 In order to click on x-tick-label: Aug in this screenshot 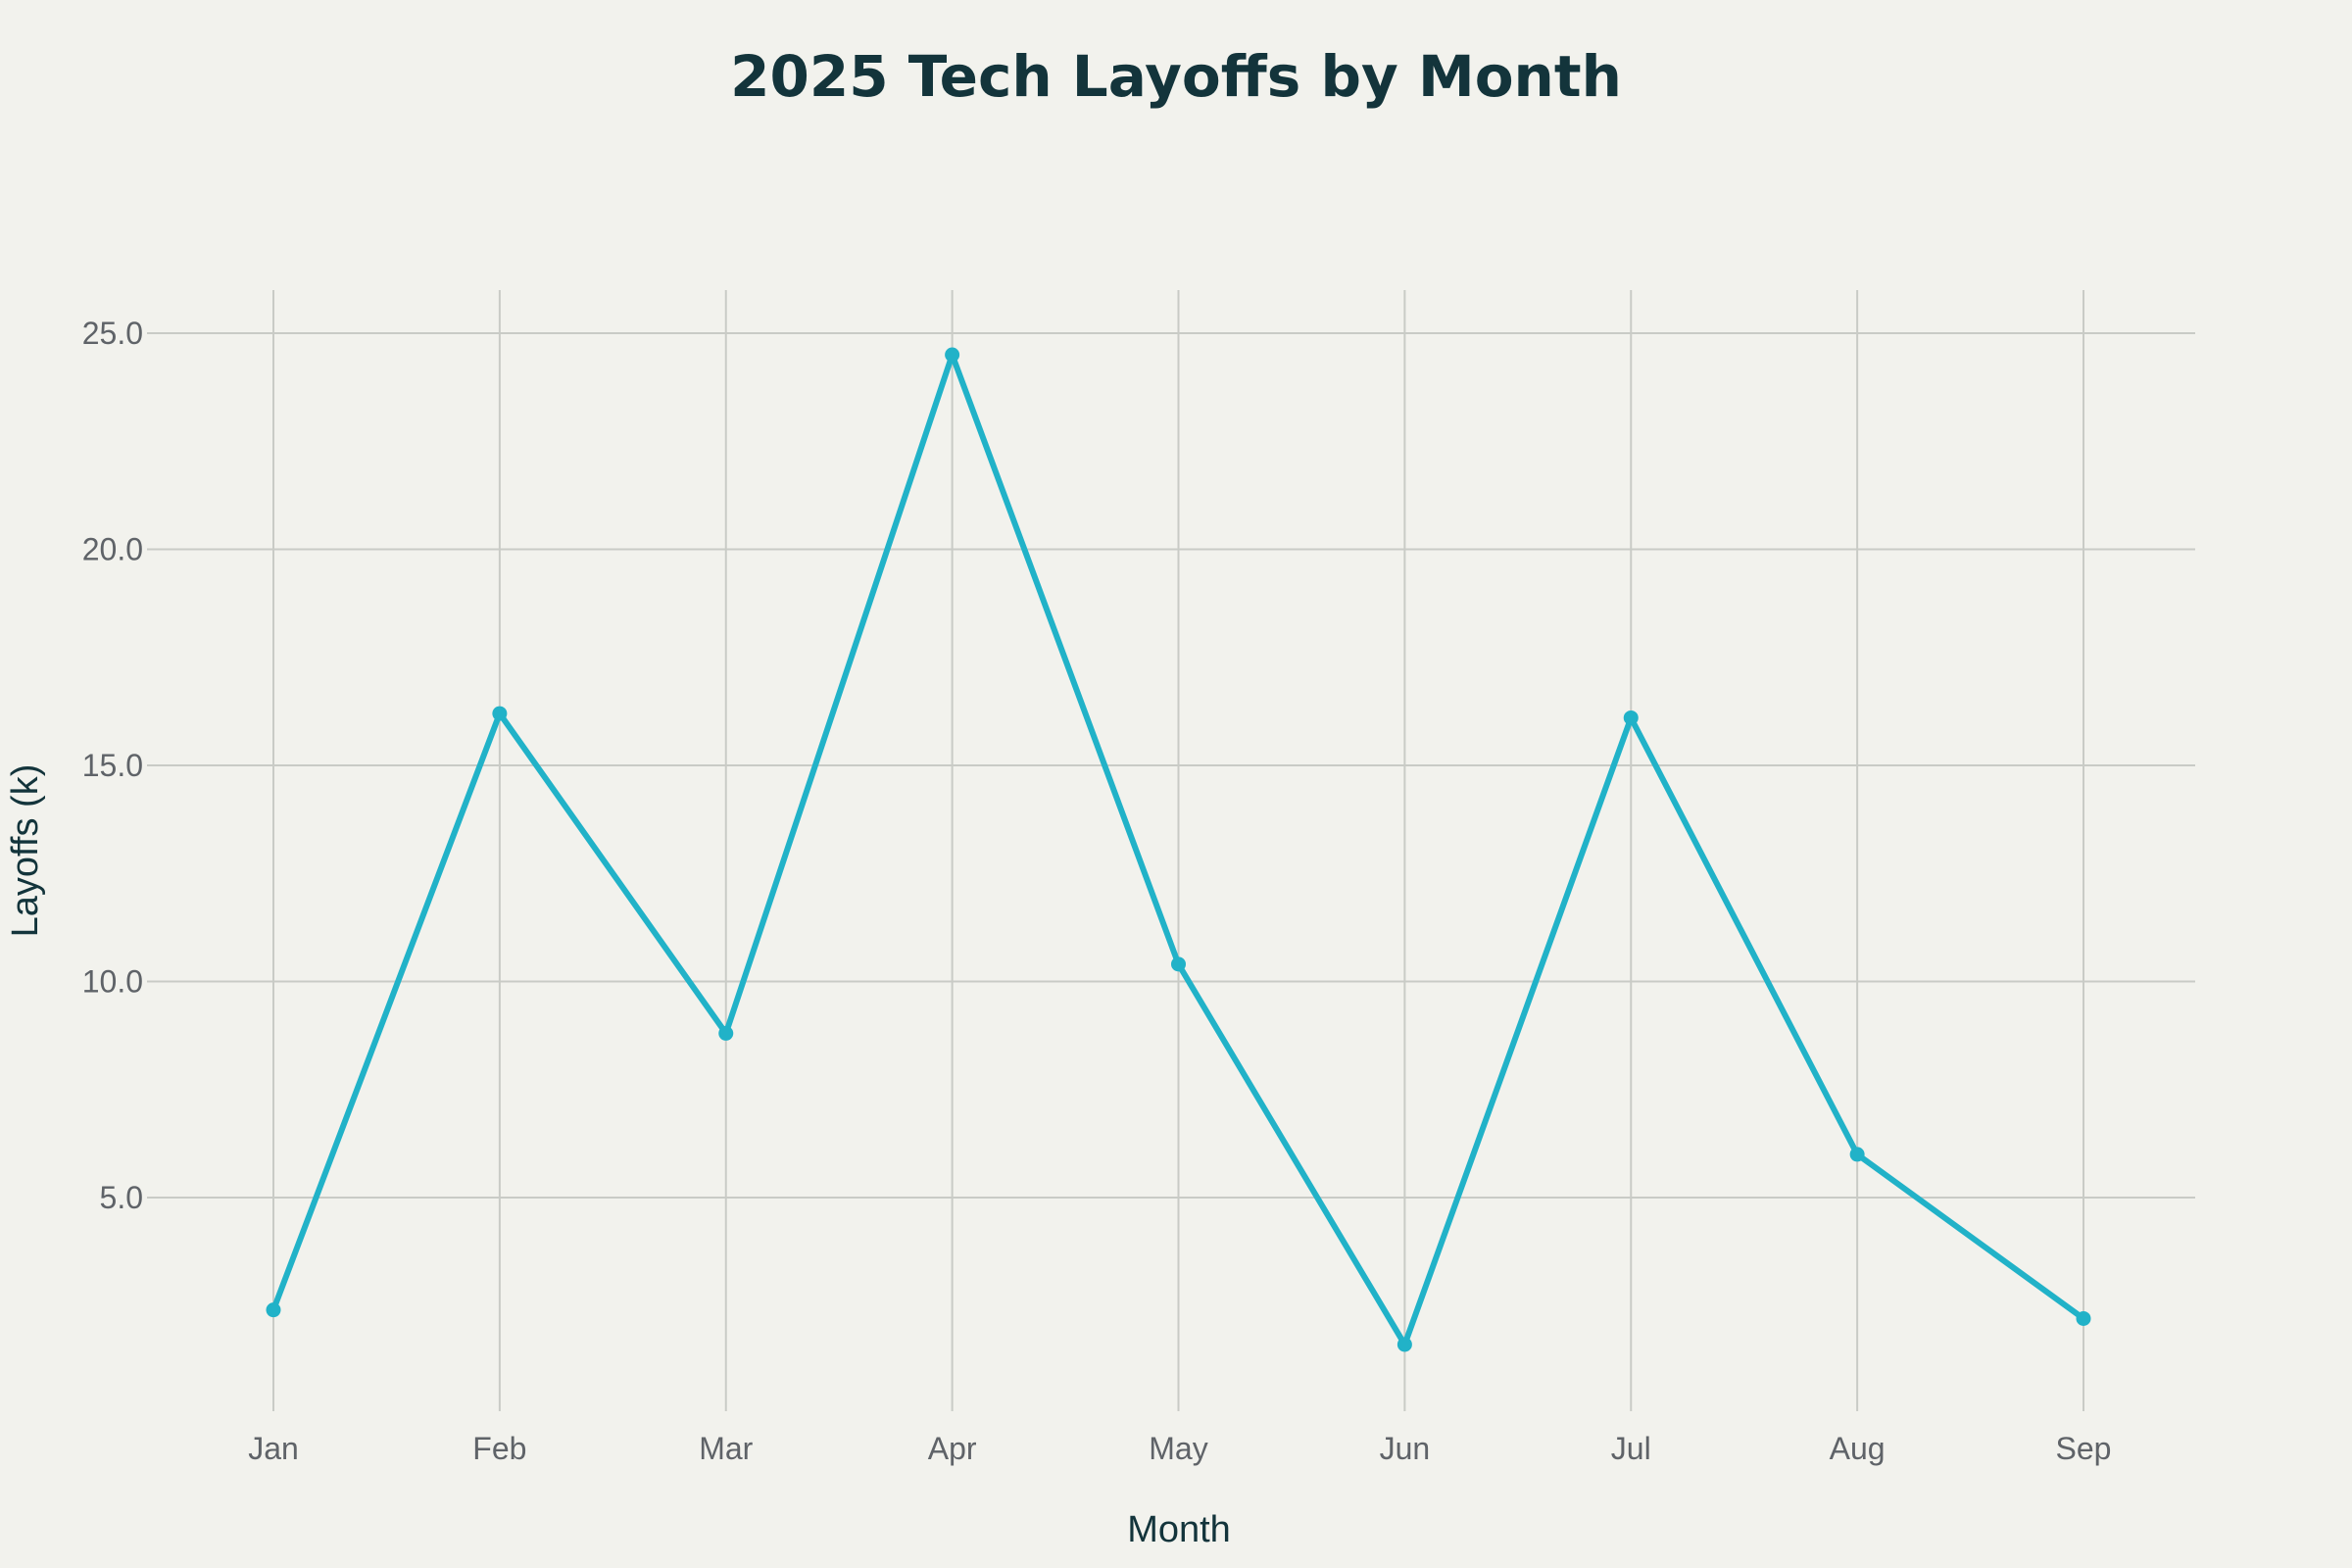, I will do `click(1858, 1448)`.